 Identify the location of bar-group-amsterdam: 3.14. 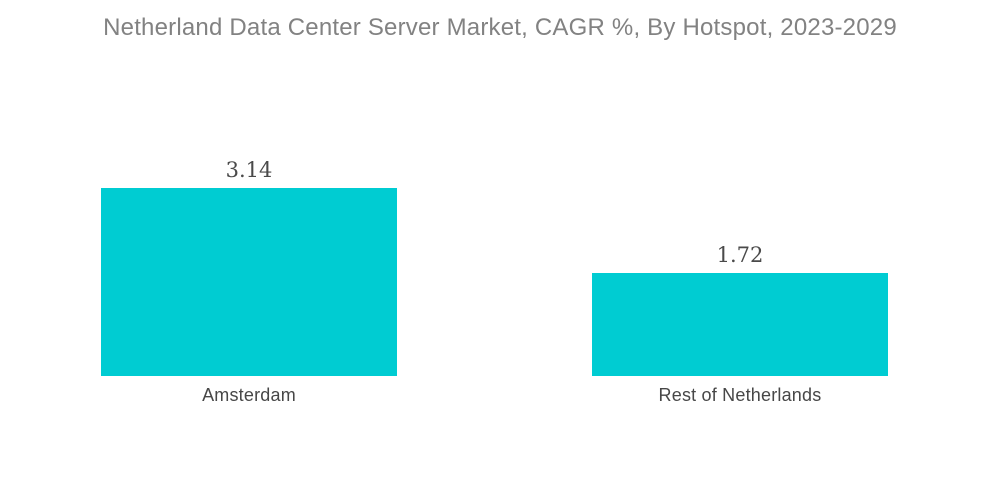
(249, 268).